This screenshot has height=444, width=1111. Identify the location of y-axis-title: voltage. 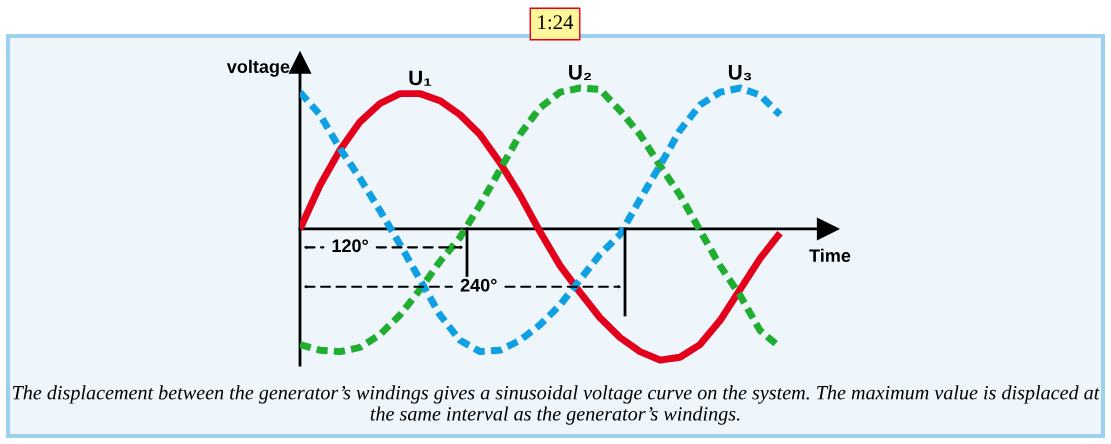
(258, 68).